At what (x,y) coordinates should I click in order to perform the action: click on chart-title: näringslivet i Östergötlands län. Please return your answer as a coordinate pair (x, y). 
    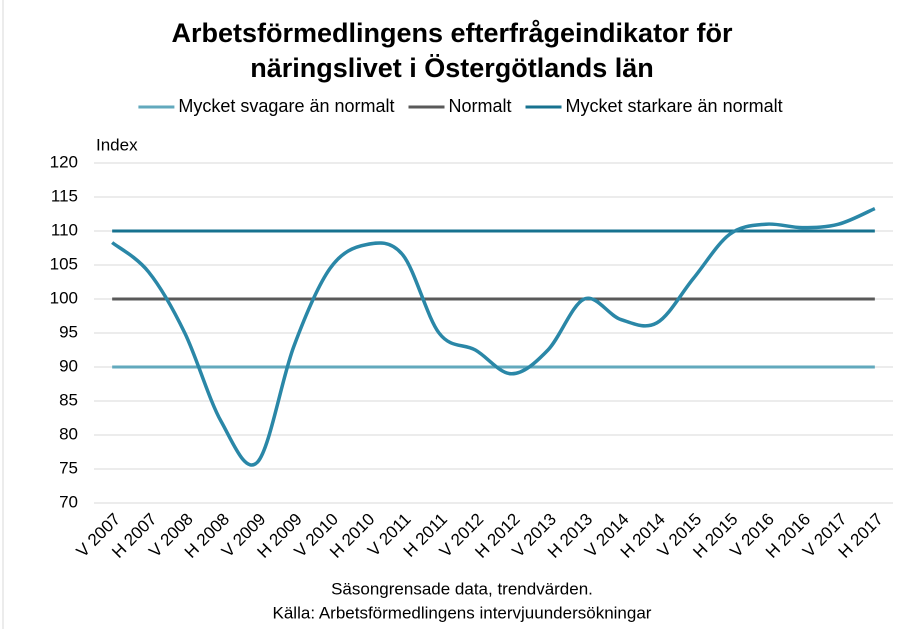
    Looking at the image, I should click on (452, 68).